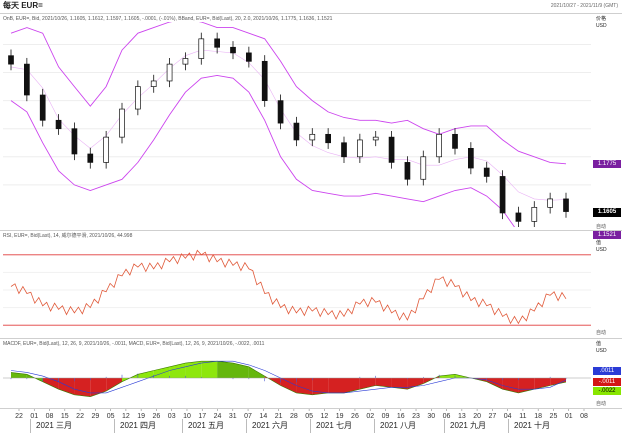  I want to click on x-tick-label: 16, so click(401, 416).